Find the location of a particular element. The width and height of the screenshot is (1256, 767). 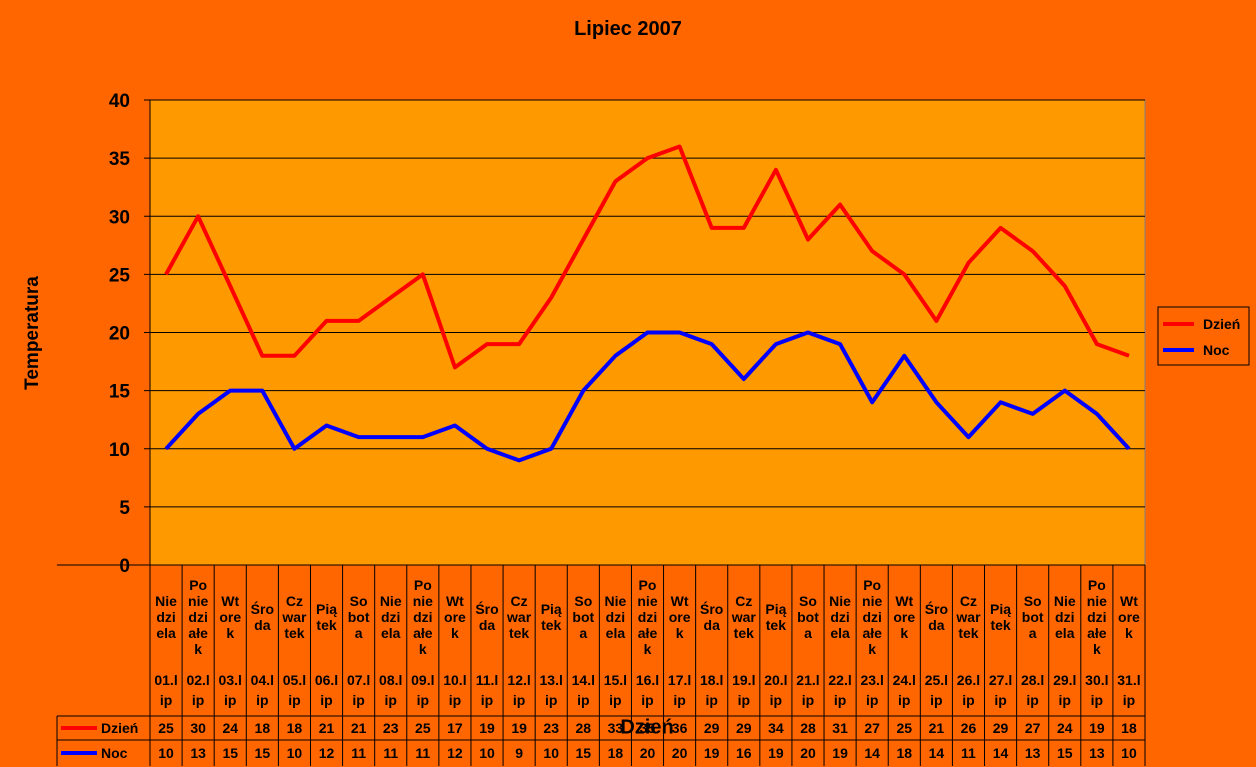

table-cell-value: 31 is located at coordinates (840, 728).